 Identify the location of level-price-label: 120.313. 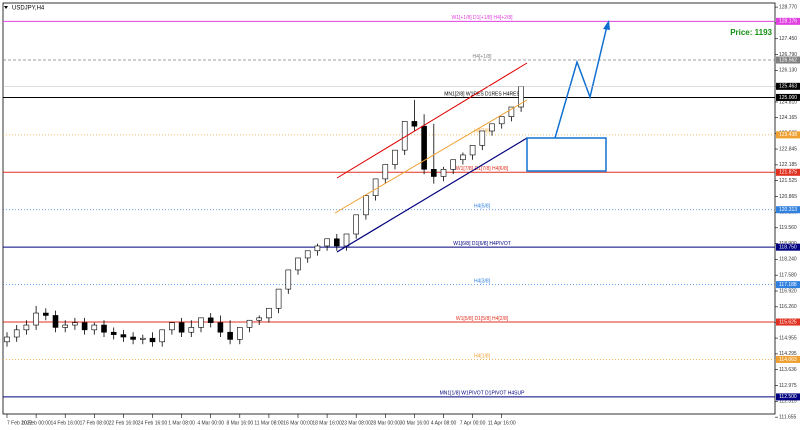
(788, 210).